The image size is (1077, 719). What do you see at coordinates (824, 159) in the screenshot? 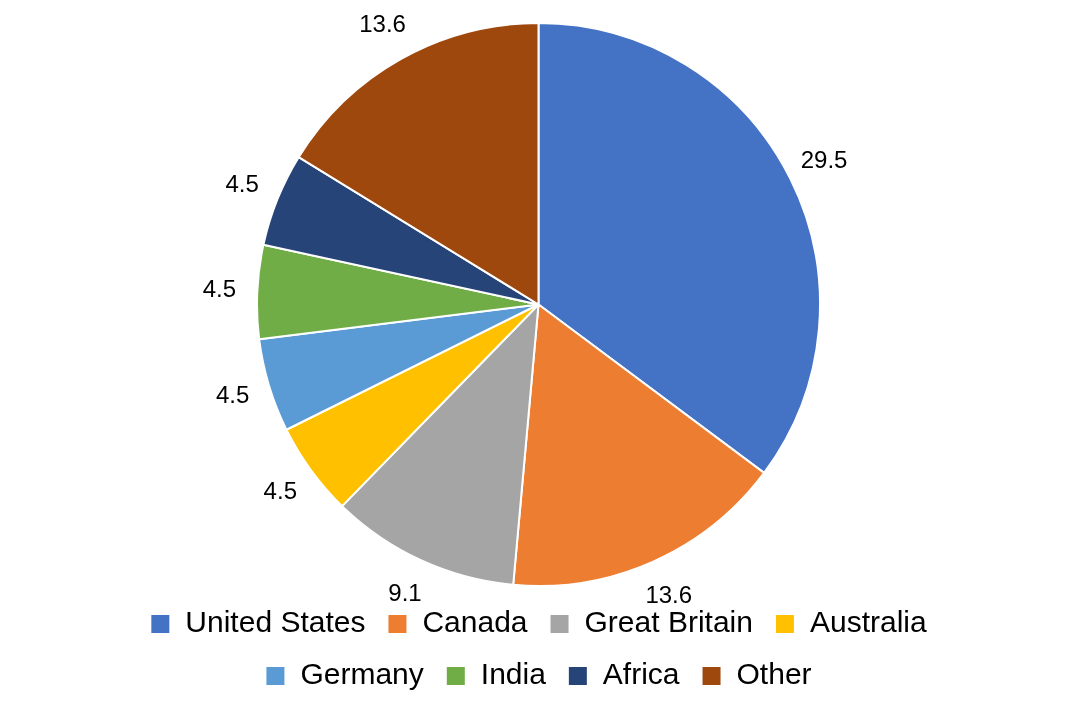
I see `data-label: 29.5` at bounding box center [824, 159].